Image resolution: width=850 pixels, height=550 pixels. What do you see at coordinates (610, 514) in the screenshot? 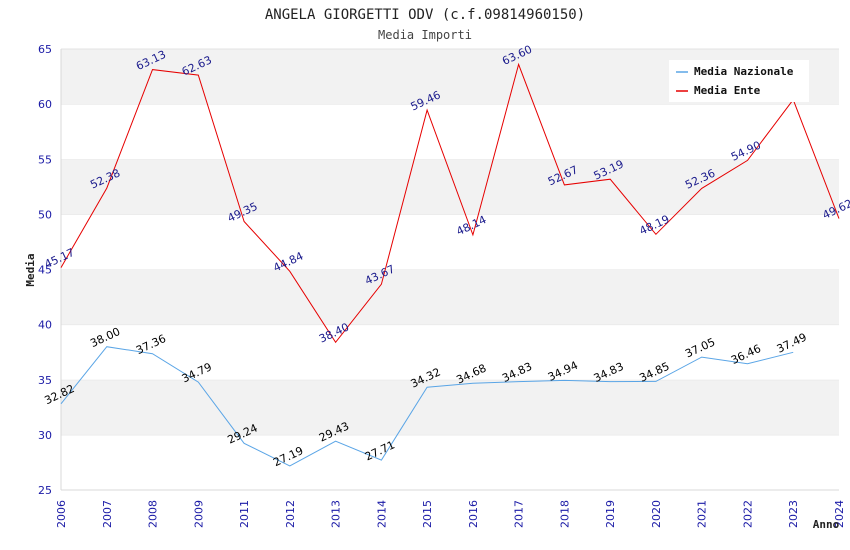
I see `x-tick-label: 2019` at bounding box center [610, 514].